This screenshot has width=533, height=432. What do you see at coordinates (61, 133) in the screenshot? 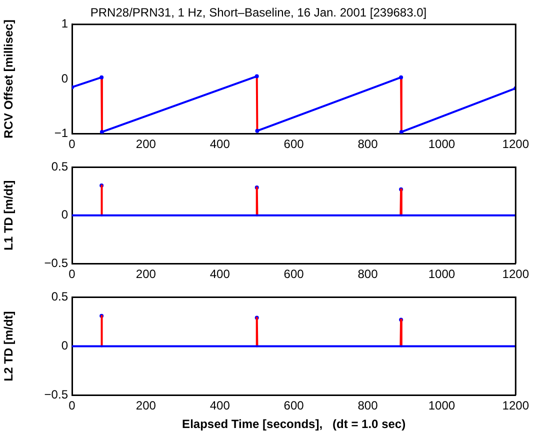
I see `y-tick-label: −1` at bounding box center [61, 133].